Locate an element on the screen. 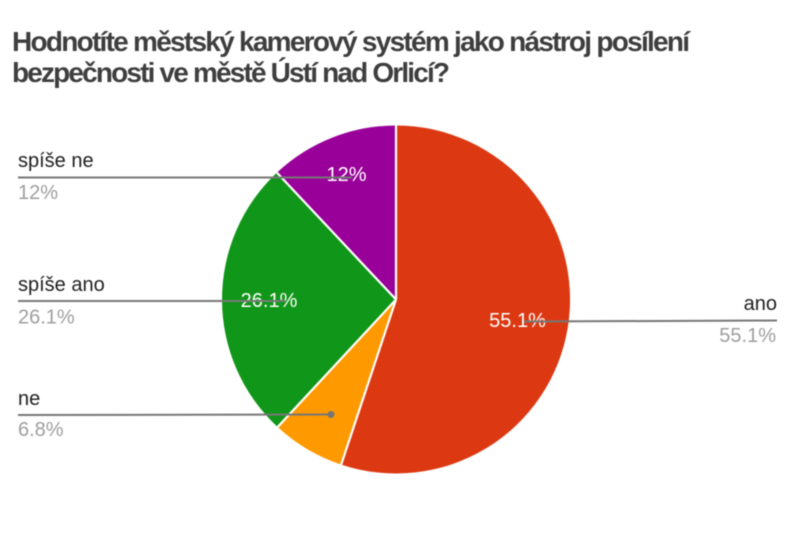 The image size is (800, 533). svg-text: spíše ne is located at coordinates (56, 161).